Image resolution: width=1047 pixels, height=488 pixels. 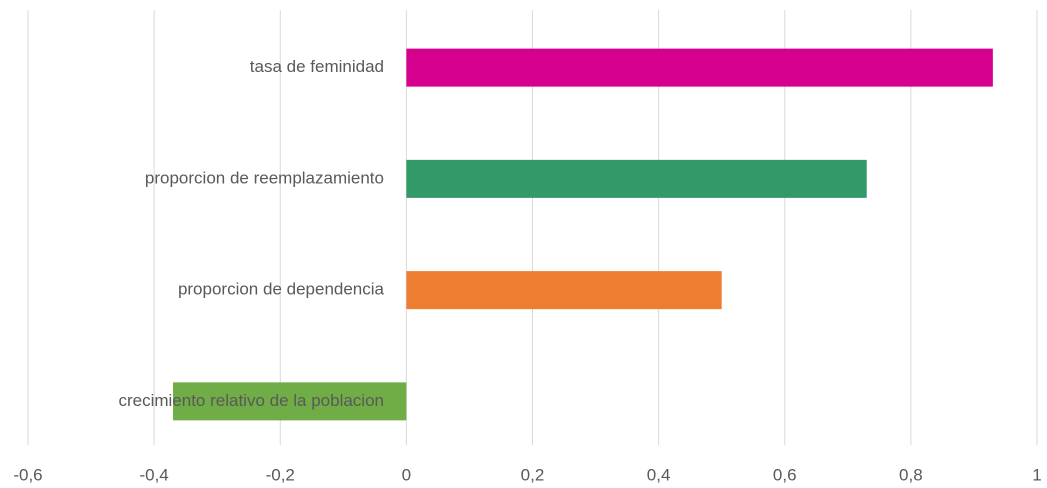 I want to click on y-tick-label: proporcion de reemplazamiento, so click(x=264, y=177).